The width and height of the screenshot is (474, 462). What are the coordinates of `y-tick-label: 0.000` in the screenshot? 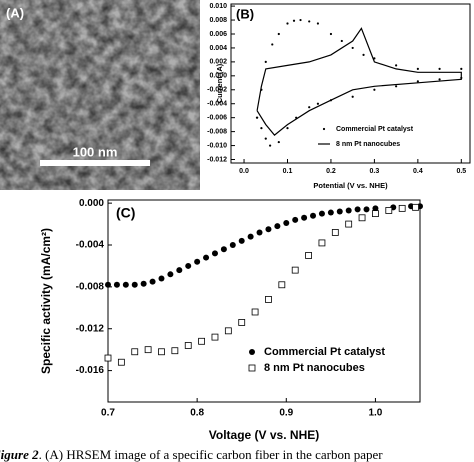 It's located at (218, 76).